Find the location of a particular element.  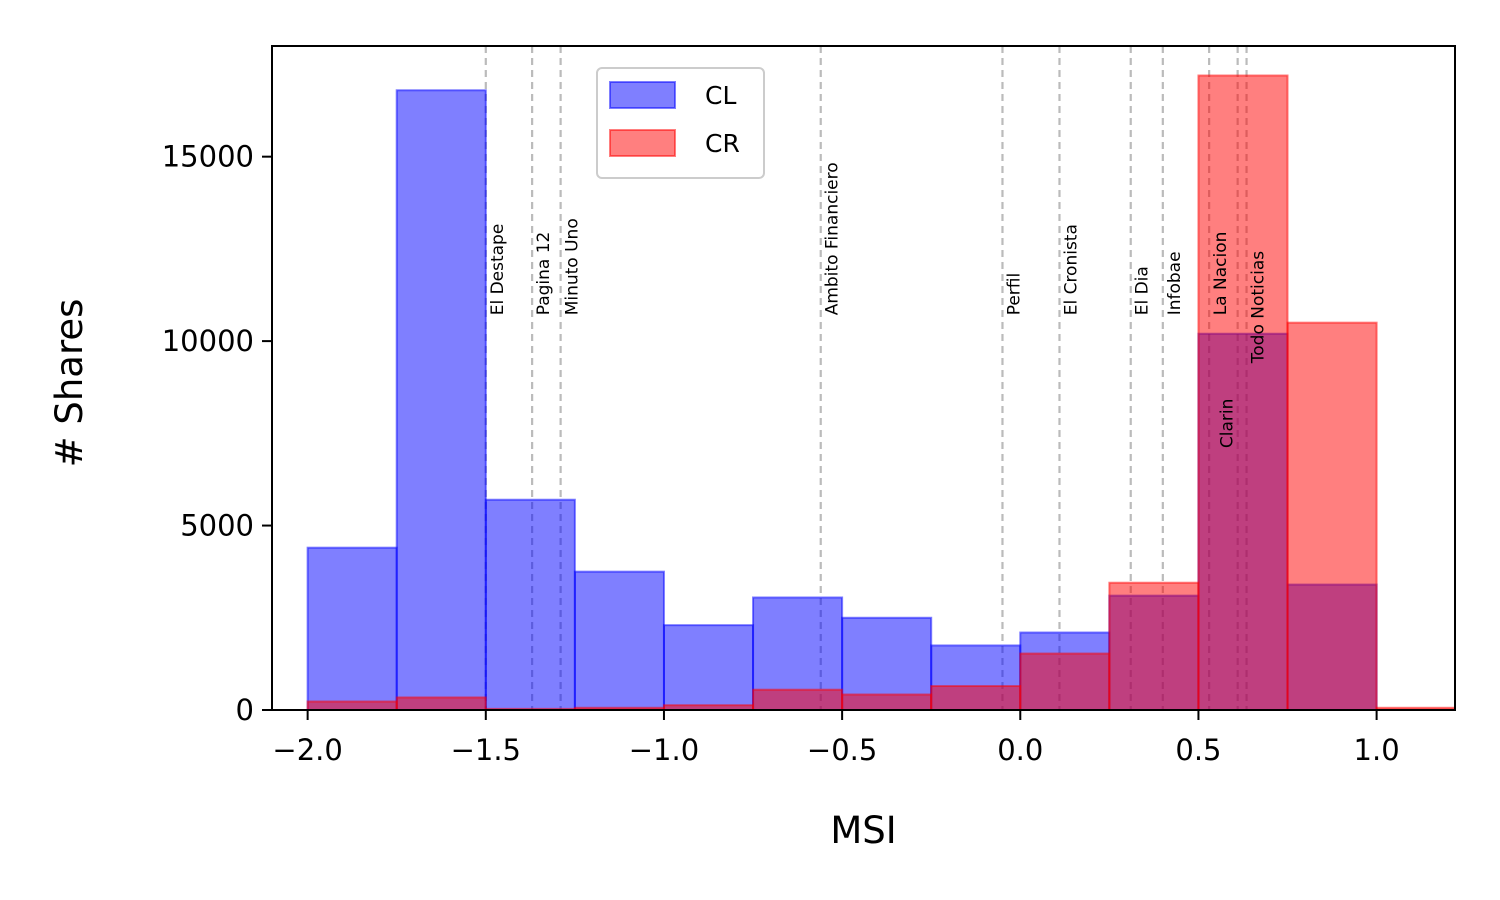

reference-label: Ambito Financiero is located at coordinates (833, 238).